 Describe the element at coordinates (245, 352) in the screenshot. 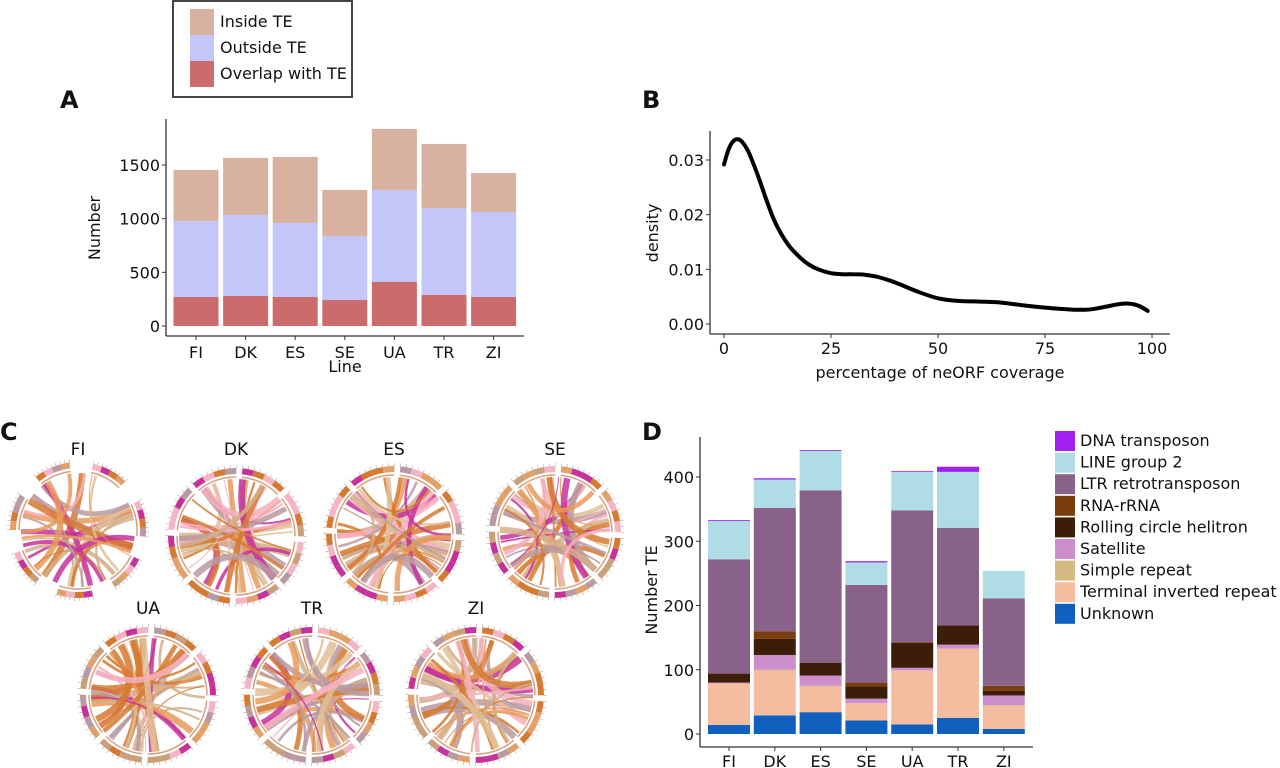

I see `x-tick-label-a: DK` at that location.